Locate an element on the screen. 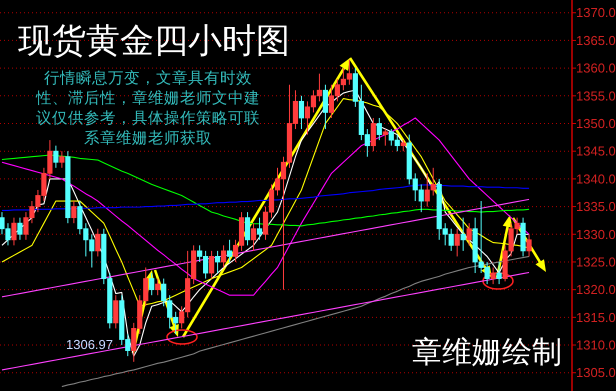 The width and height of the screenshot is (616, 391). y-tick-label: 1310.0 is located at coordinates (596, 345).